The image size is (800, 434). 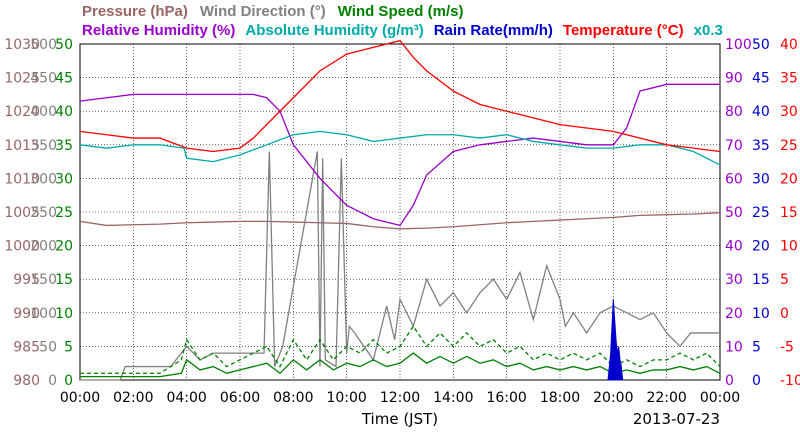 I want to click on legend-item: Wind Direction (°), so click(x=263, y=11).